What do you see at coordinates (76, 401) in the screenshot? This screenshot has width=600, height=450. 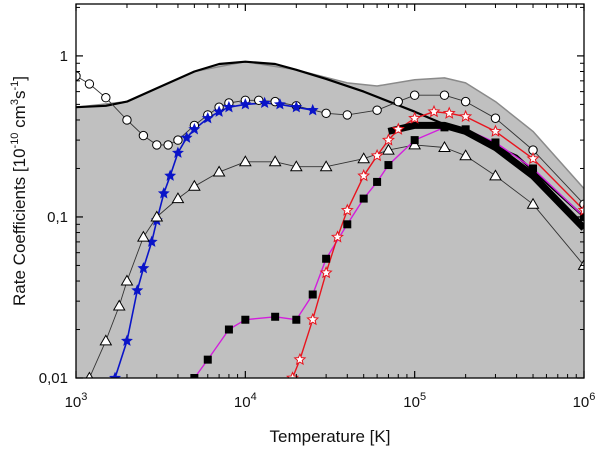 I see `x-tick-label: 10³` at bounding box center [76, 401].